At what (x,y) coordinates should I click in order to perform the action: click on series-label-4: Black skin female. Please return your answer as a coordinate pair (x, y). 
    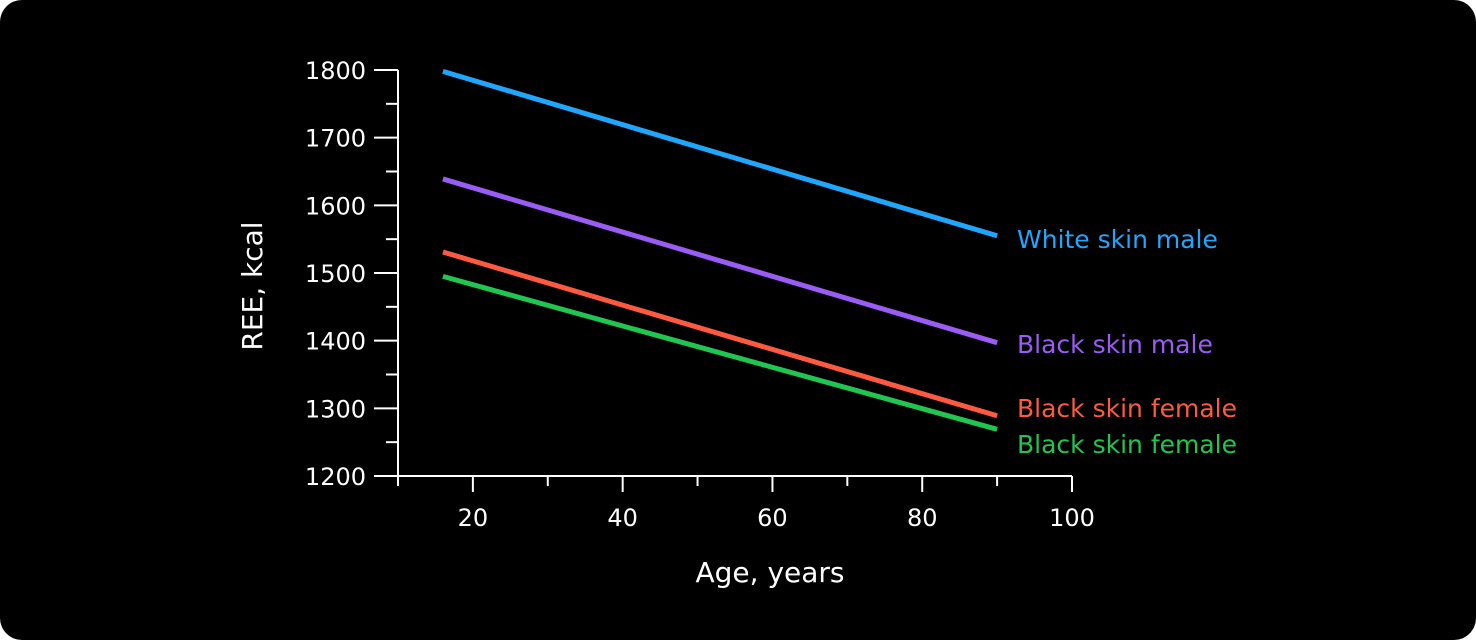
    Looking at the image, I should click on (1127, 444).